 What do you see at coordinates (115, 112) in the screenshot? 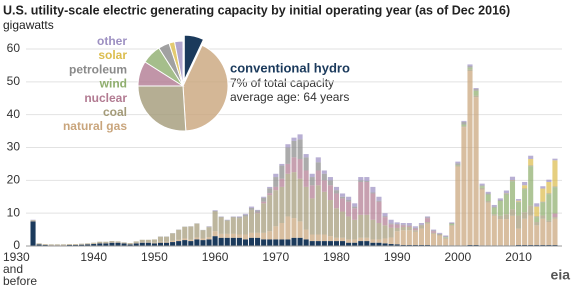
I see `legend-entry: coal` at bounding box center [115, 112].